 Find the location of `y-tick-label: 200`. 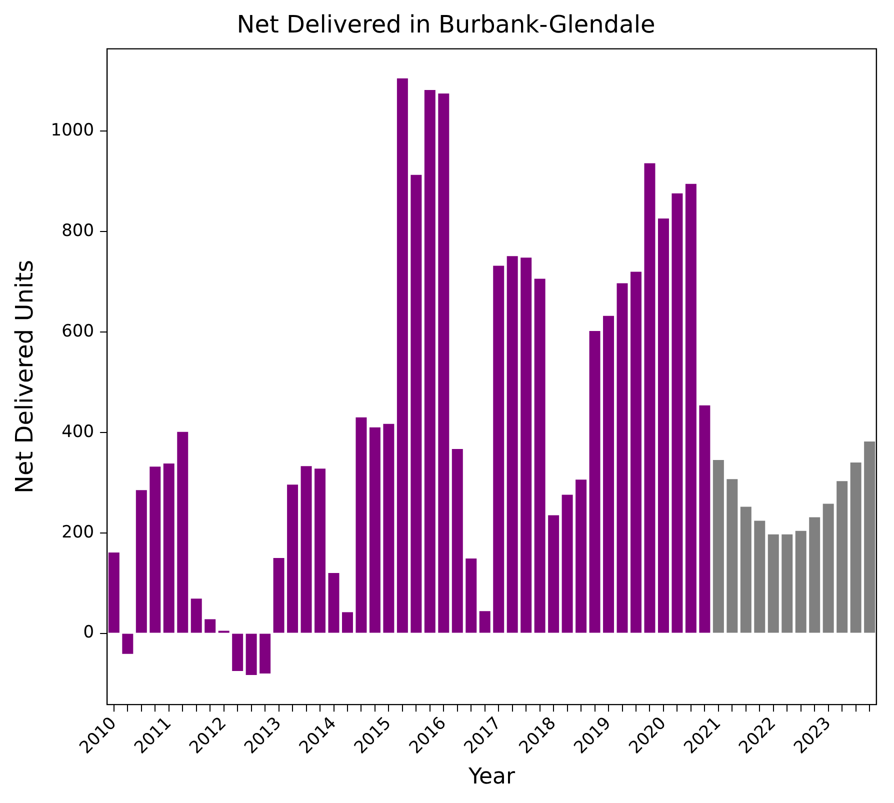

y-tick-label: 200 is located at coordinates (78, 532).